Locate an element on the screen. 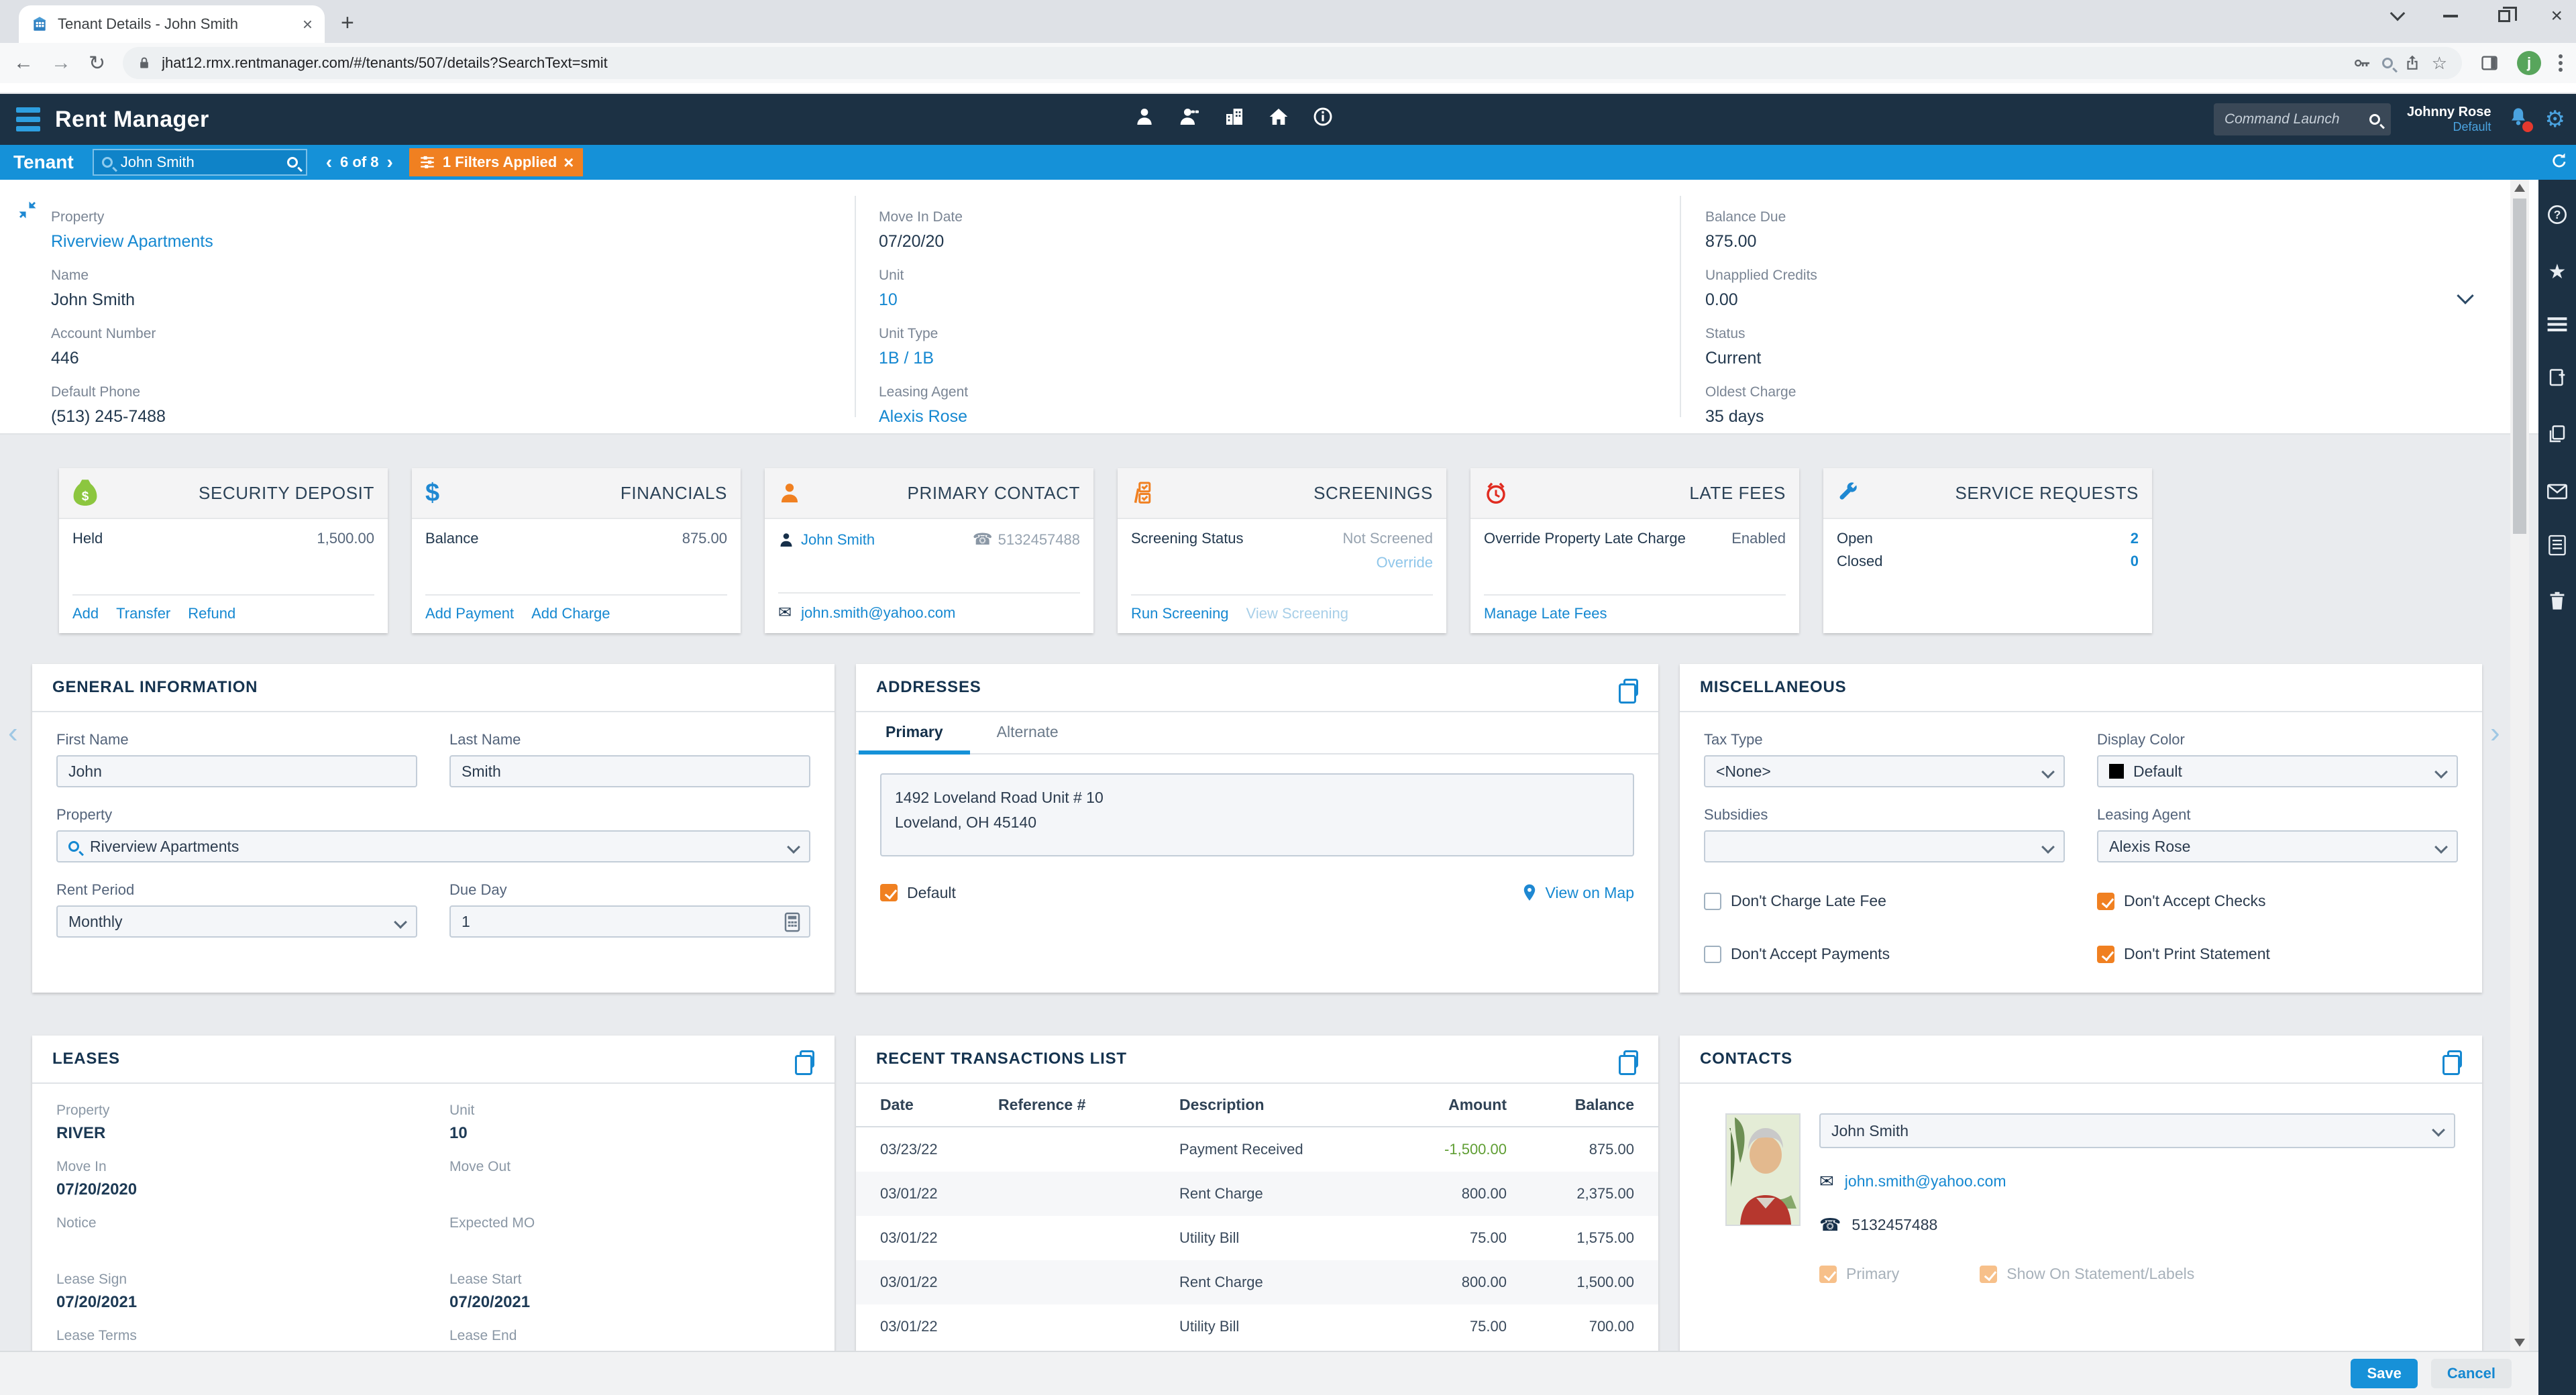 The width and height of the screenshot is (2576, 1395). transaction-row: 03/01/22 Rent Charge 800.00 1,500.00 is located at coordinates (1257, 1282).